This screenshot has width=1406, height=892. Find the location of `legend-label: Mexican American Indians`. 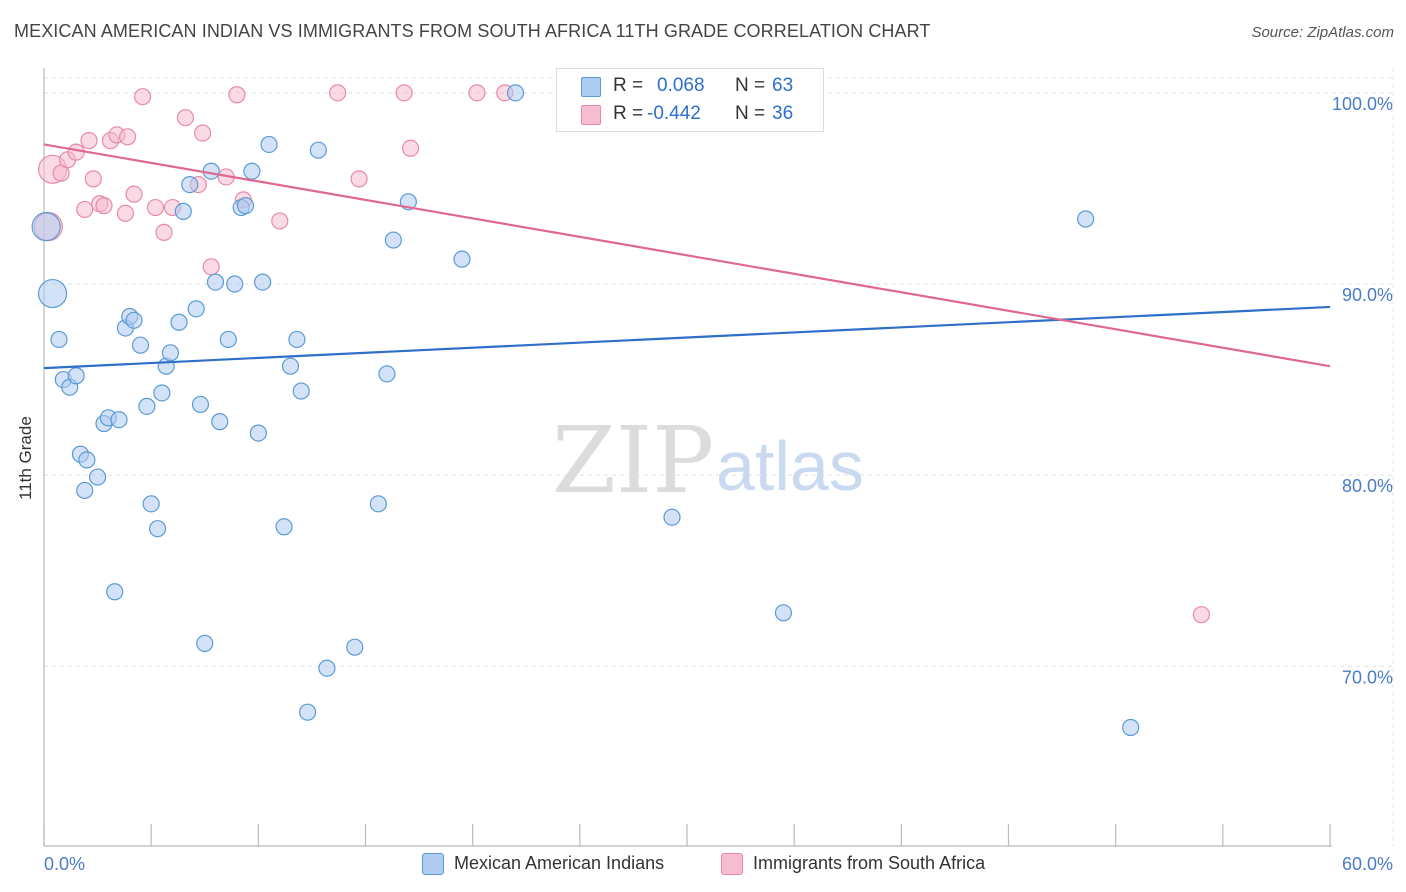

legend-label: Mexican American Indians is located at coordinates (559, 863).